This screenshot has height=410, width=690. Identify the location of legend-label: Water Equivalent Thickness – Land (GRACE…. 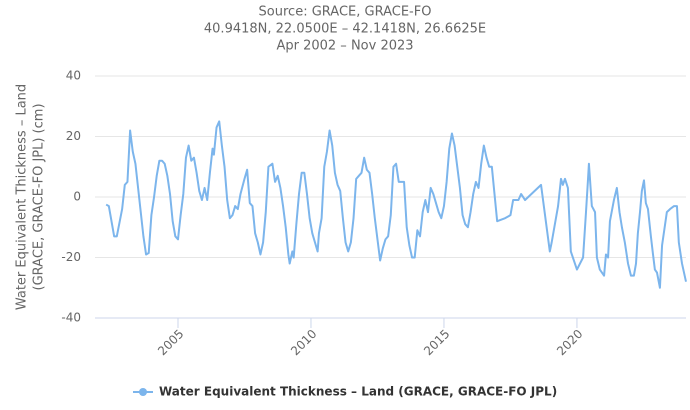
(358, 392).